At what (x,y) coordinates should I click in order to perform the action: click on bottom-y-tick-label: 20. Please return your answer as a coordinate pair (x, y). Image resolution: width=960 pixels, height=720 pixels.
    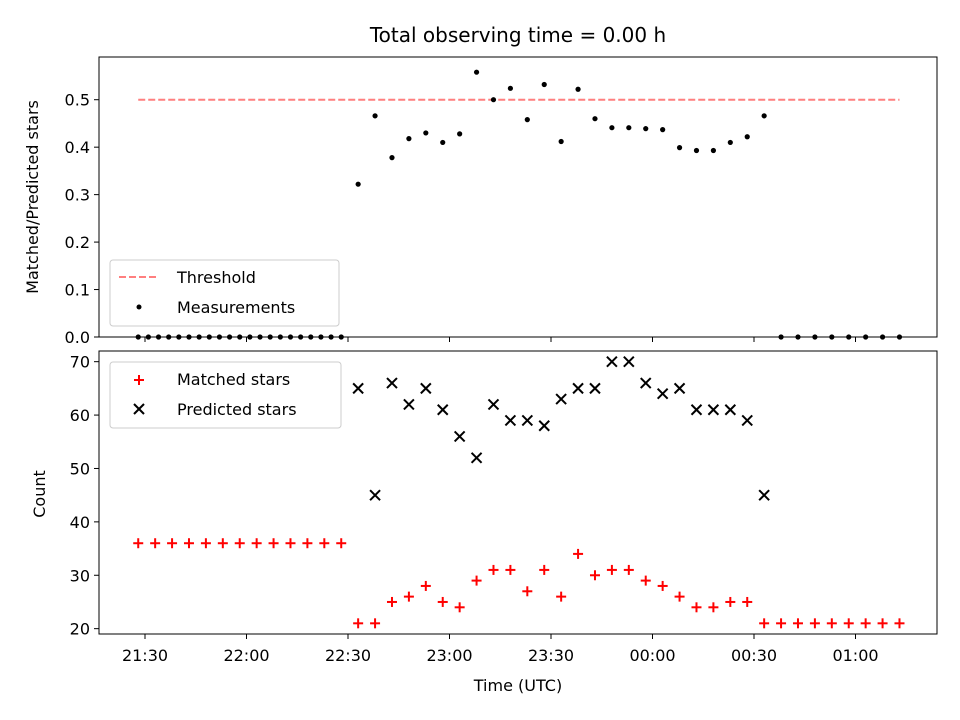
    Looking at the image, I should click on (80, 629).